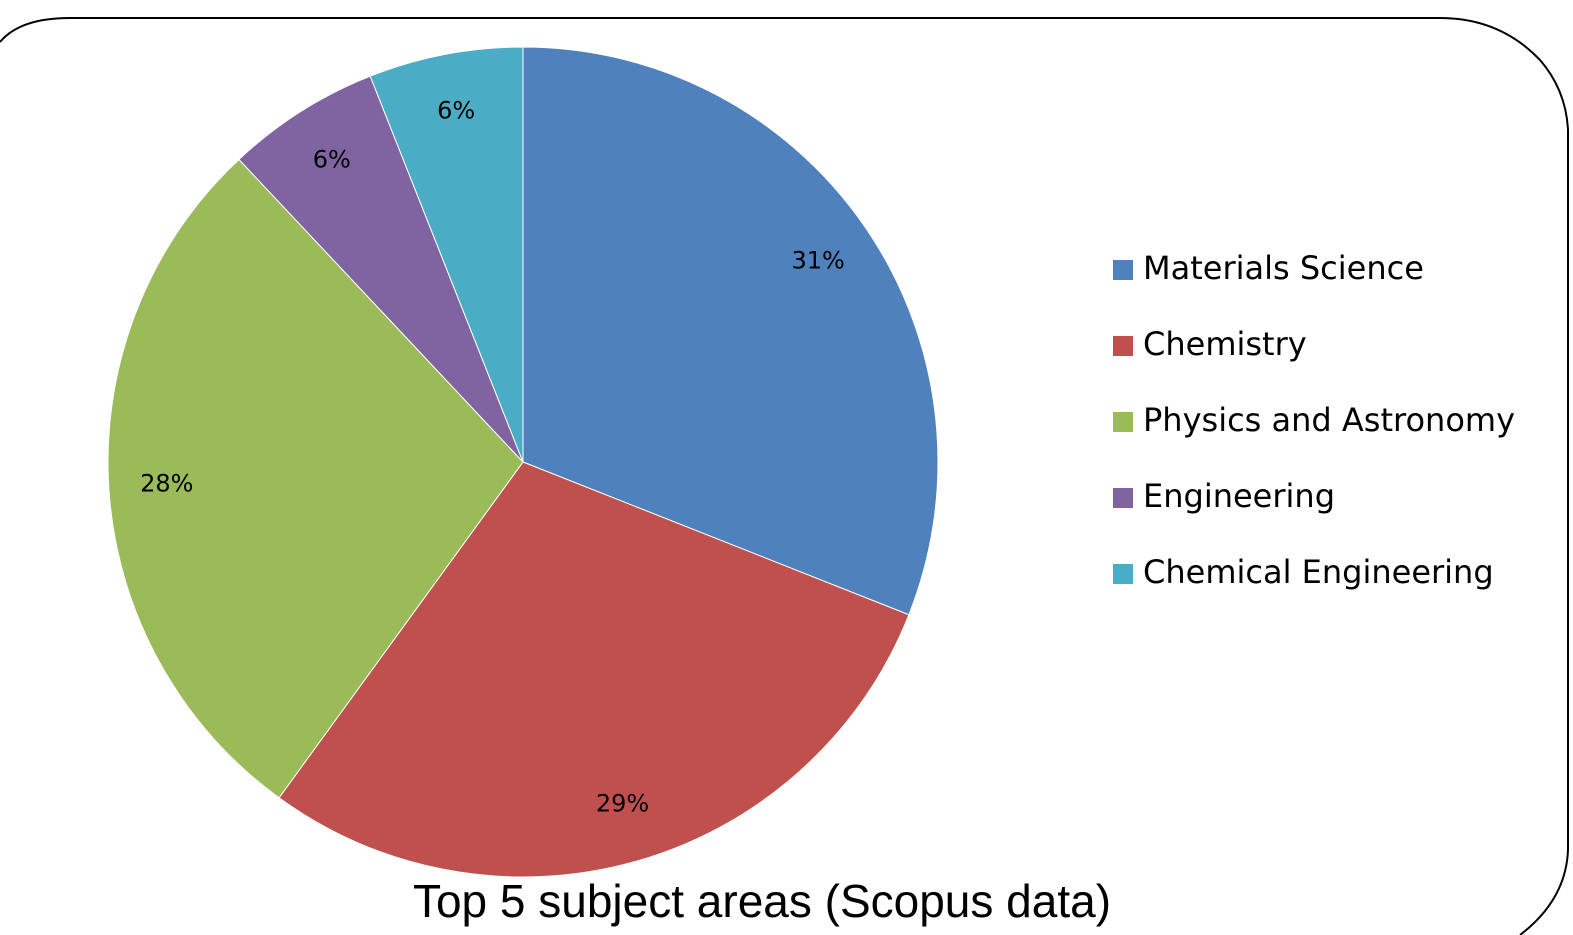 The width and height of the screenshot is (1573, 935). I want to click on data-label: 28%, so click(166, 483).